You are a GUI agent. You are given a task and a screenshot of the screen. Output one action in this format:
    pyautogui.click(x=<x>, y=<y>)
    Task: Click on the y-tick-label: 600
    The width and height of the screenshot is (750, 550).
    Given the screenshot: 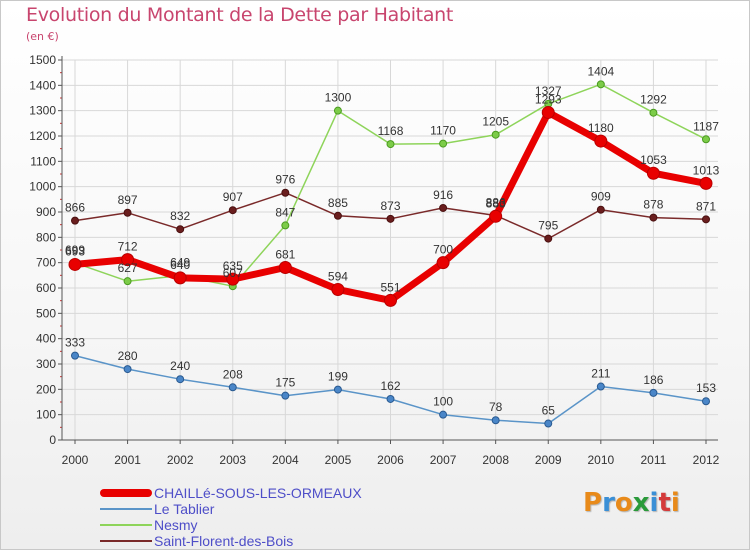 What is the action you would take?
    pyautogui.click(x=46, y=288)
    